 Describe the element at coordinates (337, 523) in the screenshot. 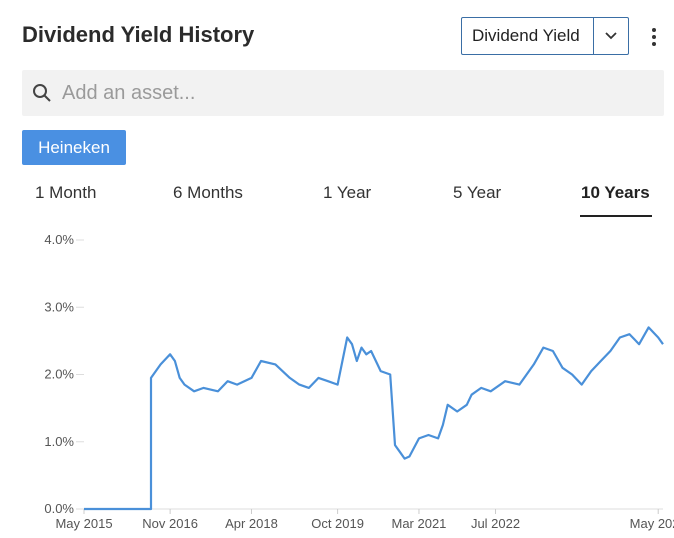

I see `x-tick-label: Oct 2019` at that location.